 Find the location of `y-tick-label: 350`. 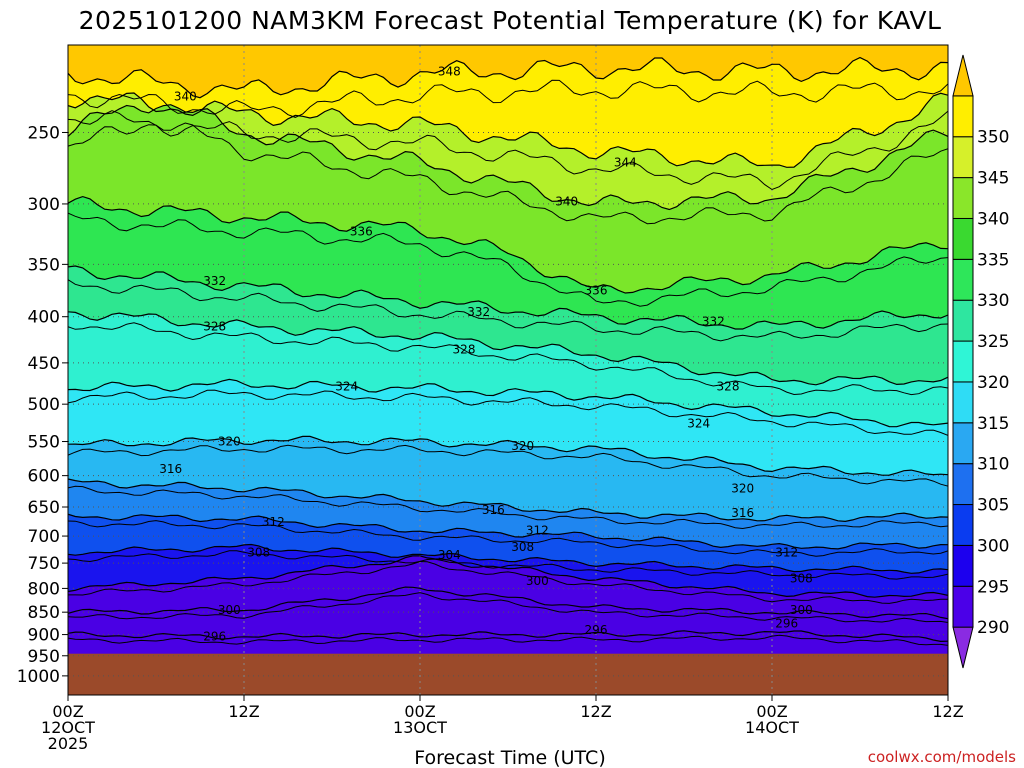

y-tick-label: 350 is located at coordinates (44, 265).